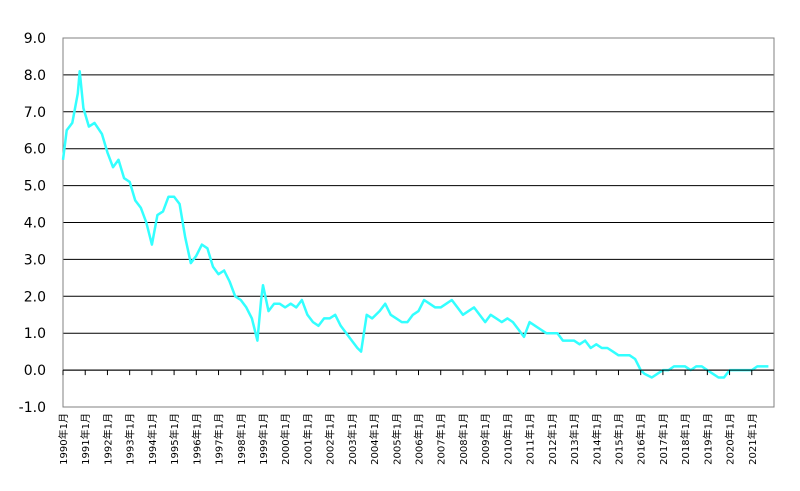 The height and width of the screenshot is (491, 800). I want to click on x-tick-label: 1993年1月, so click(130, 439).